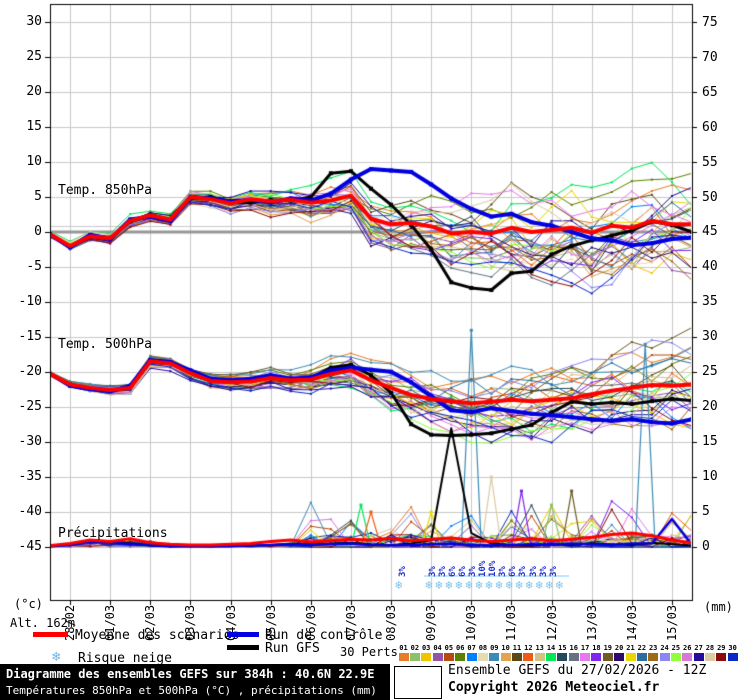 The image size is (740, 700). I want to click on legend-mean-label: Moyenne des scénarios, so click(157, 635).